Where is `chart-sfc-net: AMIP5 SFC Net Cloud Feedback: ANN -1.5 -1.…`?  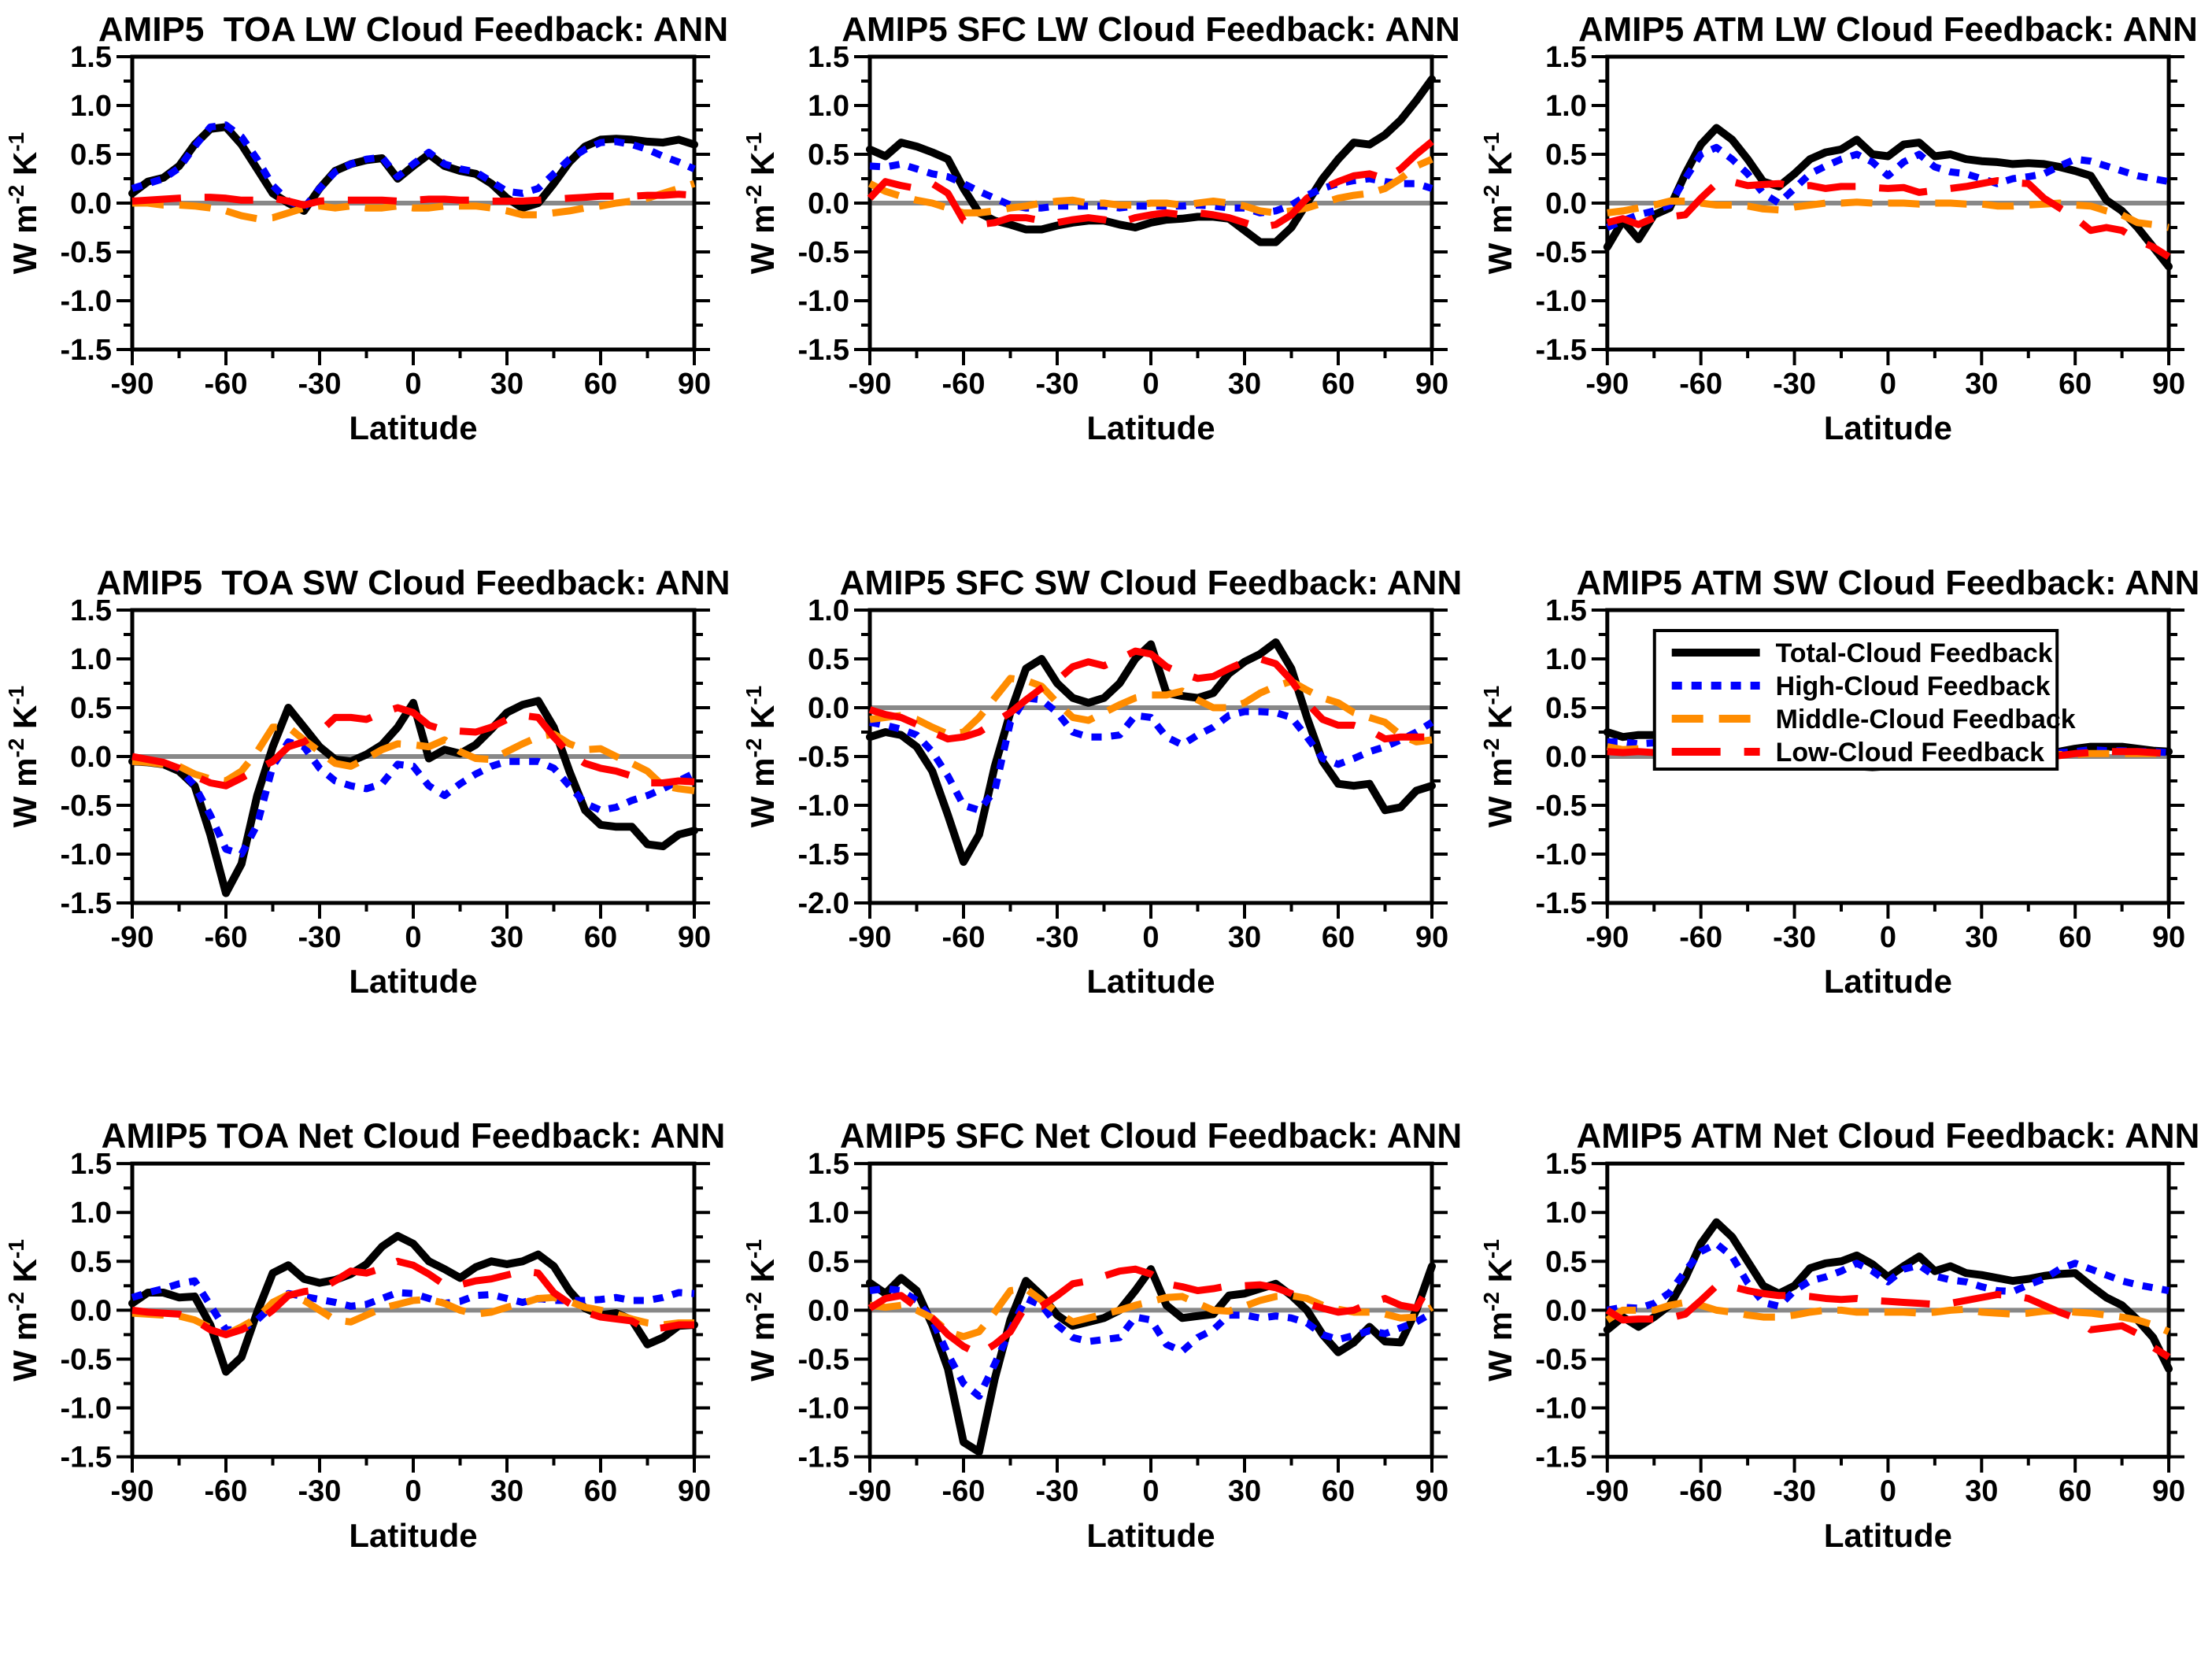 chart-sfc-net: AMIP5 SFC Net Cloud Feedback: ANN -1.5 -1.… is located at coordinates (1102, 1335).